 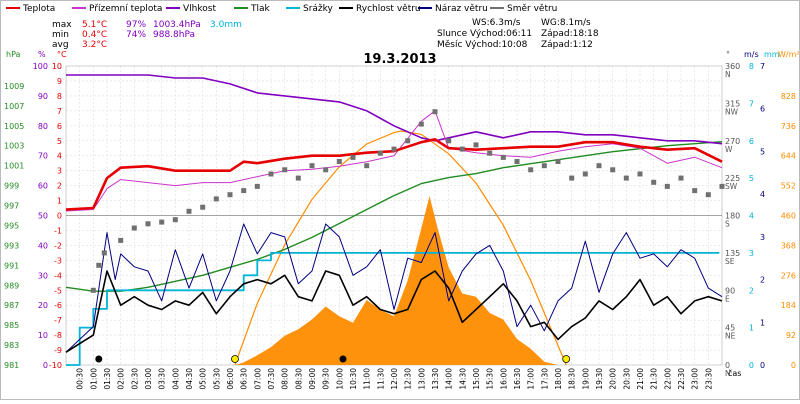 What do you see at coordinates (388, 9) in the screenshot?
I see `legend-label: Rychlost větru` at bounding box center [388, 9].